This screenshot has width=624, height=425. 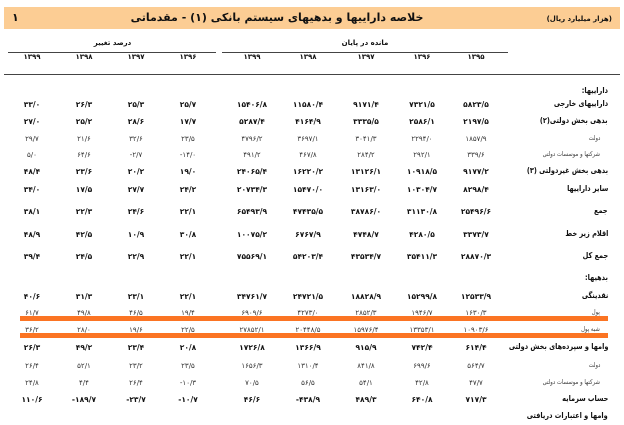 What do you see at coordinates (252, 399) in the screenshot?
I see `balance-cell: ۴۶/۶` at bounding box center [252, 399].